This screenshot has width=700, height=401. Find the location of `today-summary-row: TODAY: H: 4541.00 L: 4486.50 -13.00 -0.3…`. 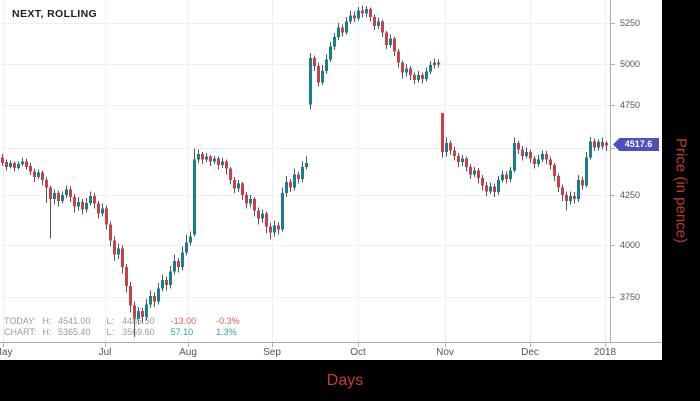

today-summary-row: TODAY: H: 4541.00 L: 4486.50 -13.00 -0.3… is located at coordinates (122, 321).